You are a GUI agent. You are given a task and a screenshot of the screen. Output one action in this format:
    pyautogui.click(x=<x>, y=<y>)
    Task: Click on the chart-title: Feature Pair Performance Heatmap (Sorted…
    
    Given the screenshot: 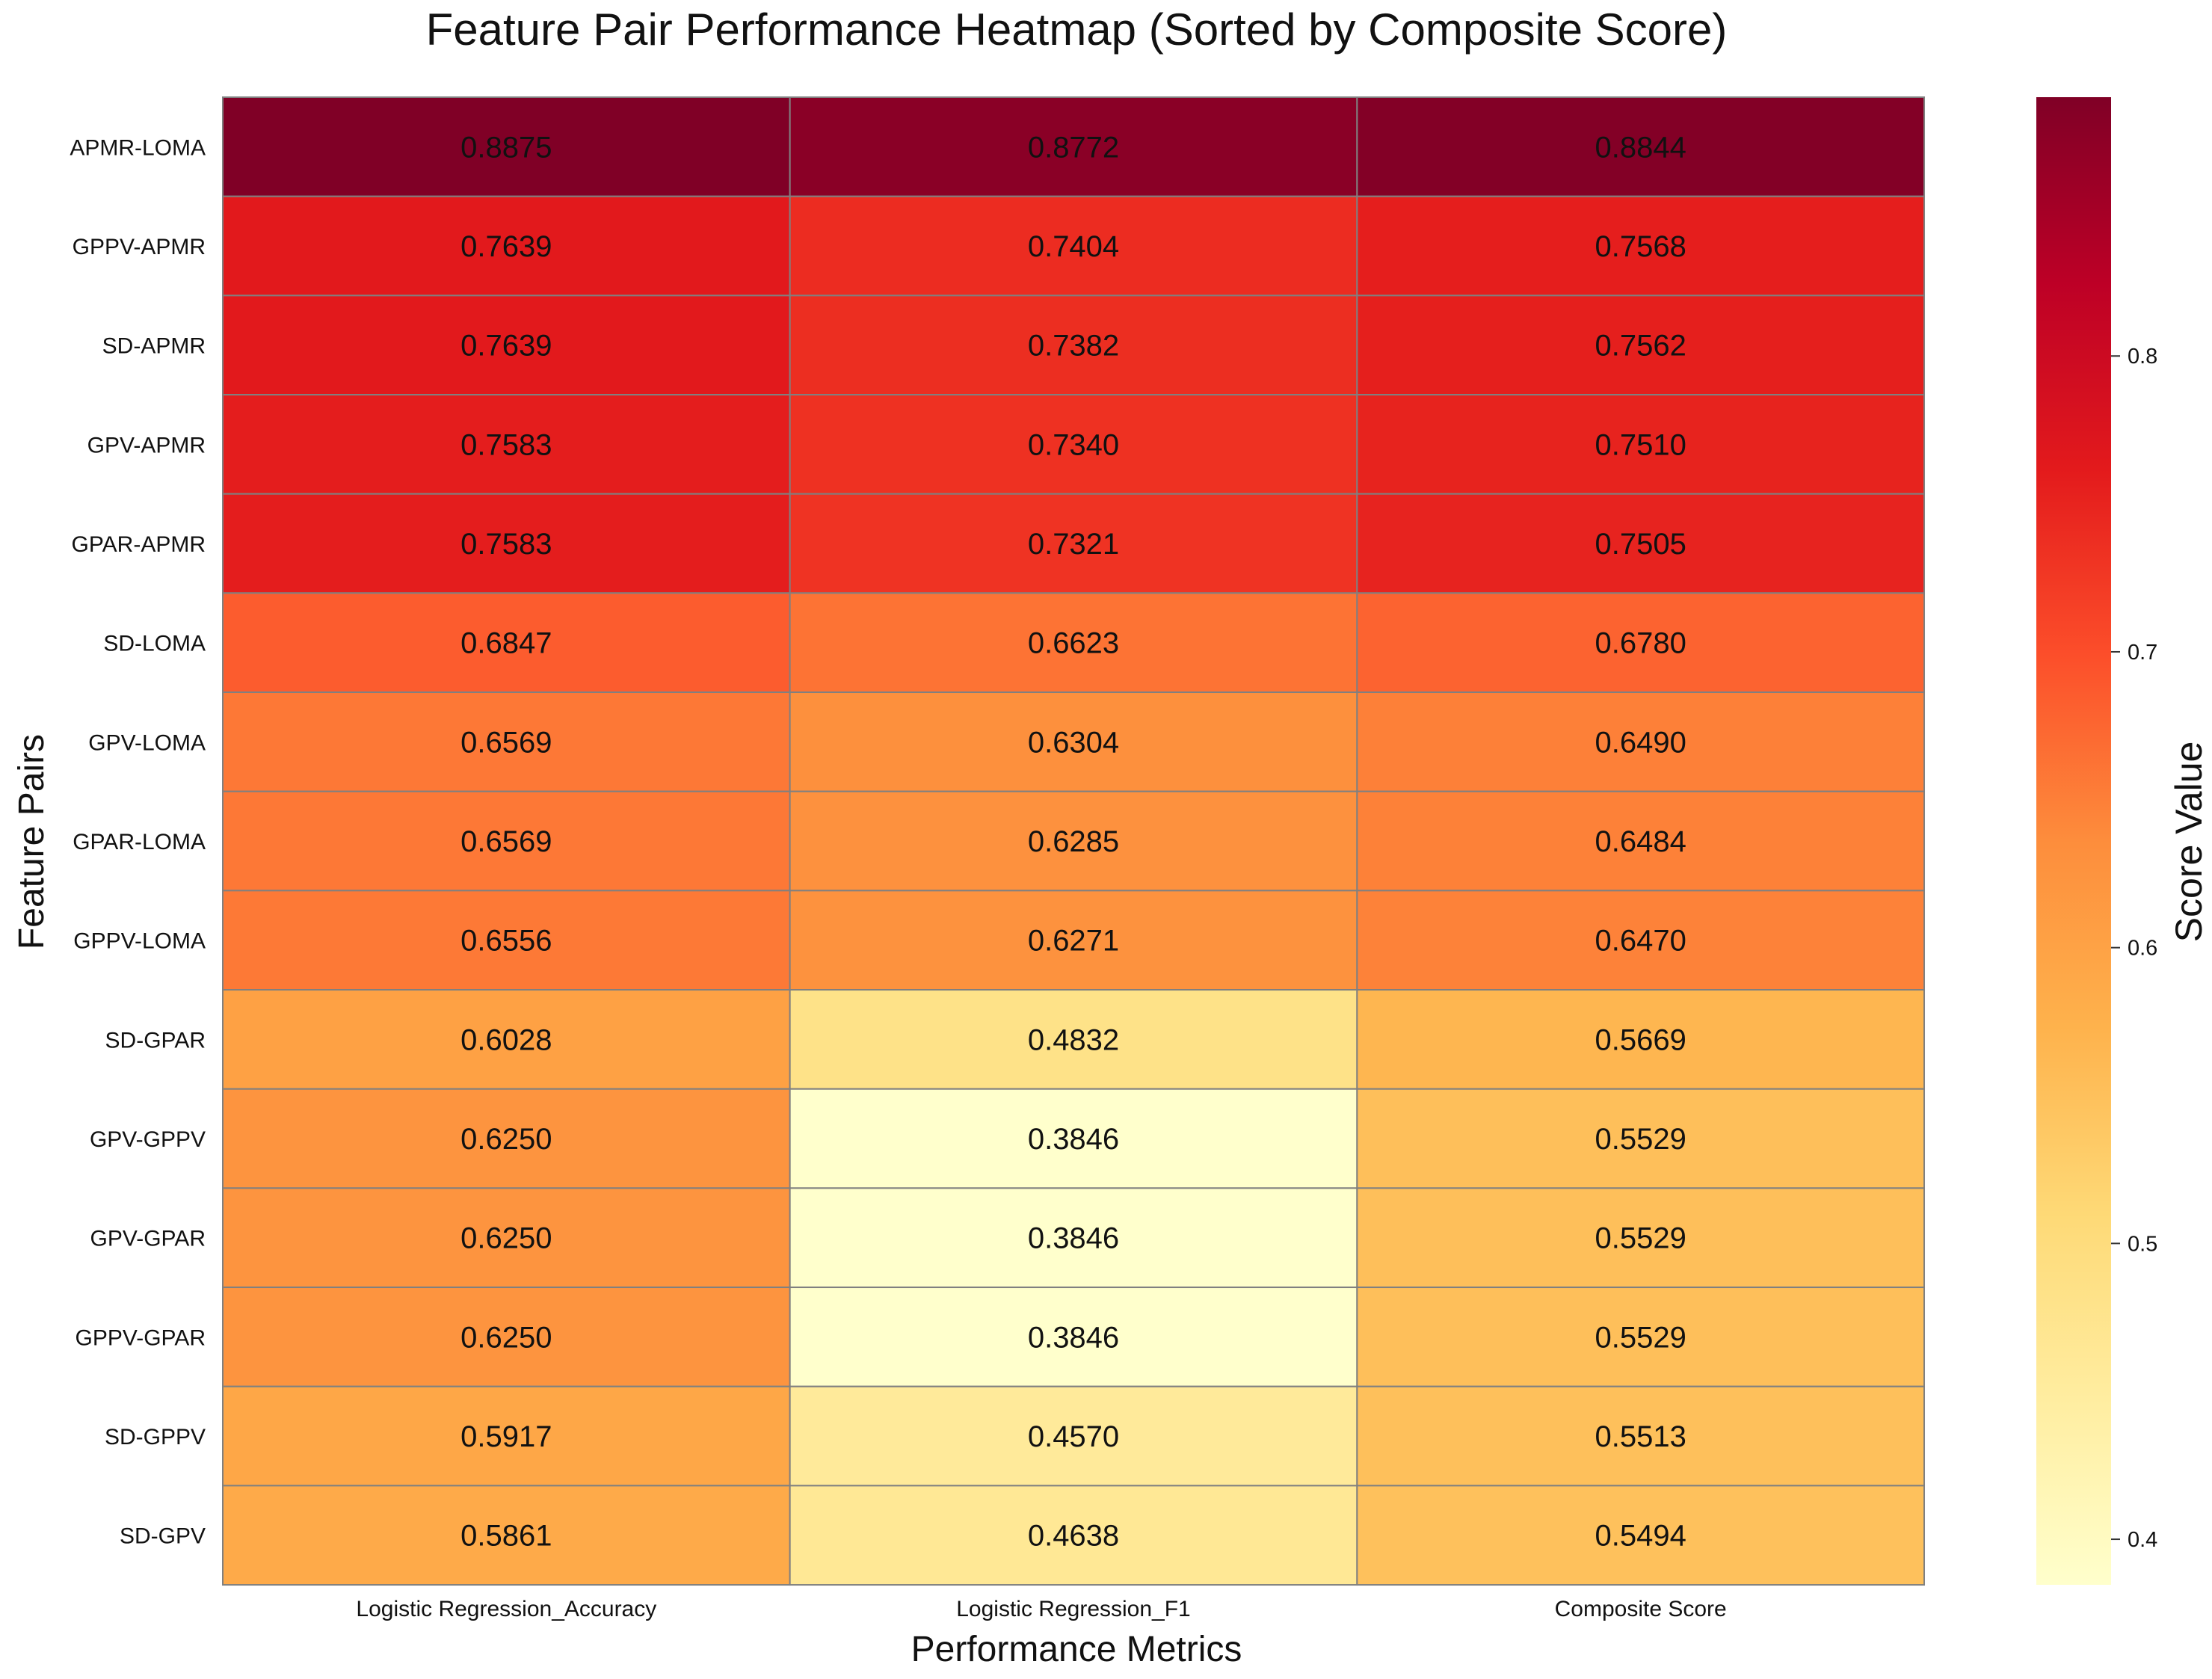 What is the action you would take?
    pyautogui.click(x=1077, y=29)
    